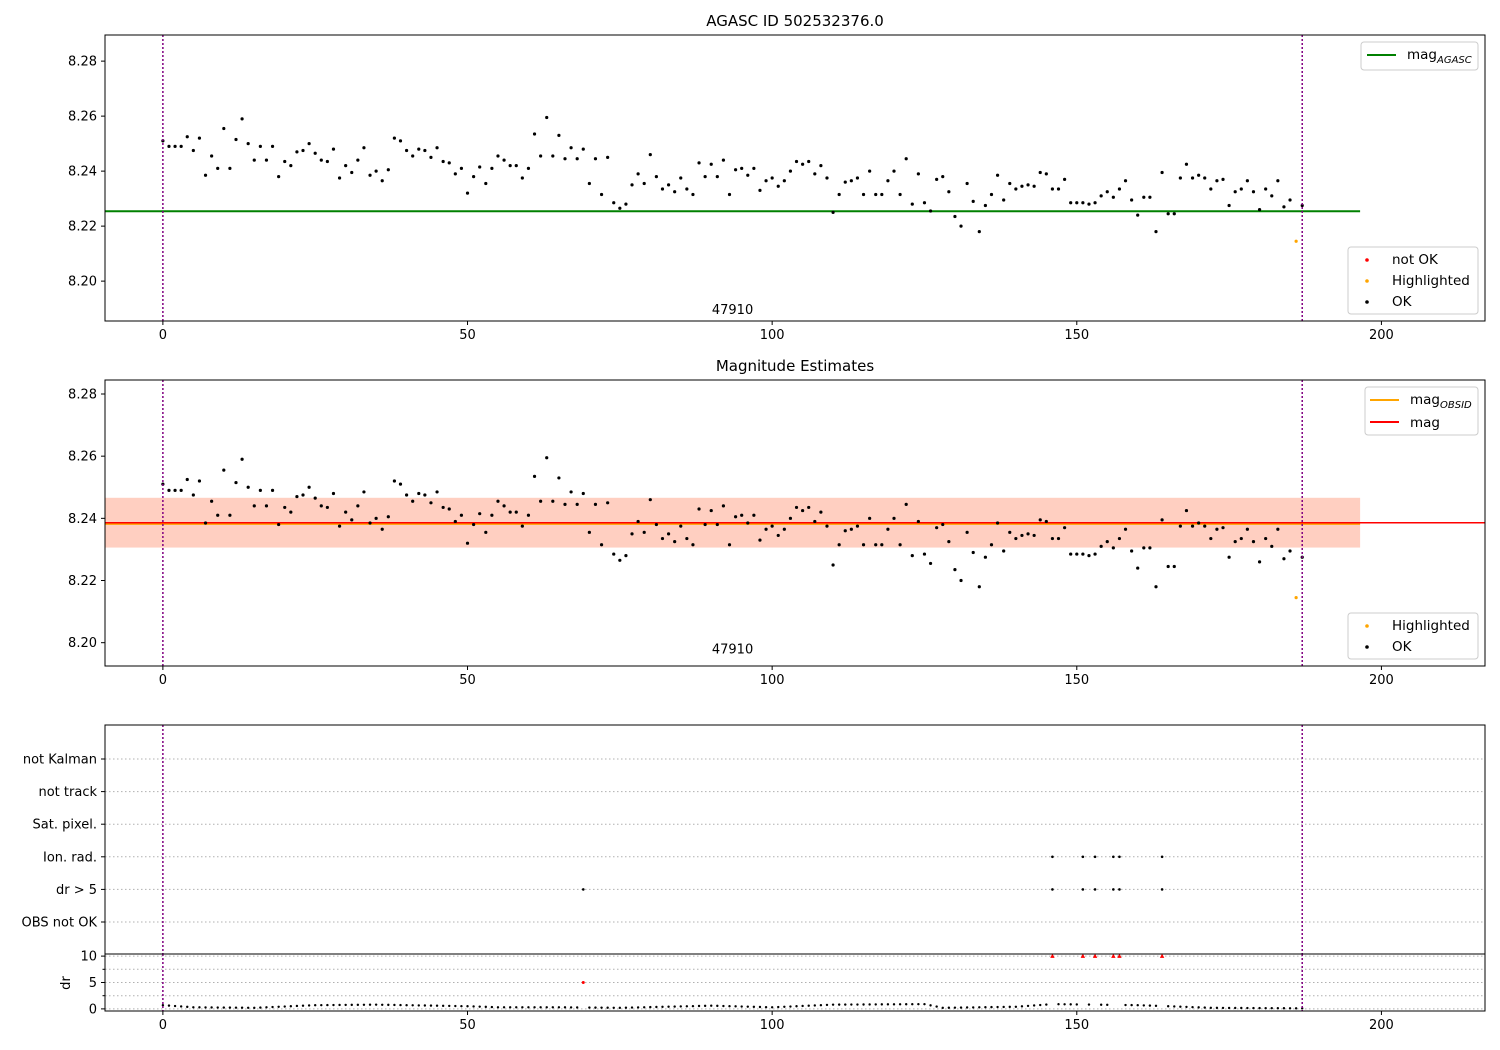  I want to click on dr-not-ok-point, so click(583, 982).